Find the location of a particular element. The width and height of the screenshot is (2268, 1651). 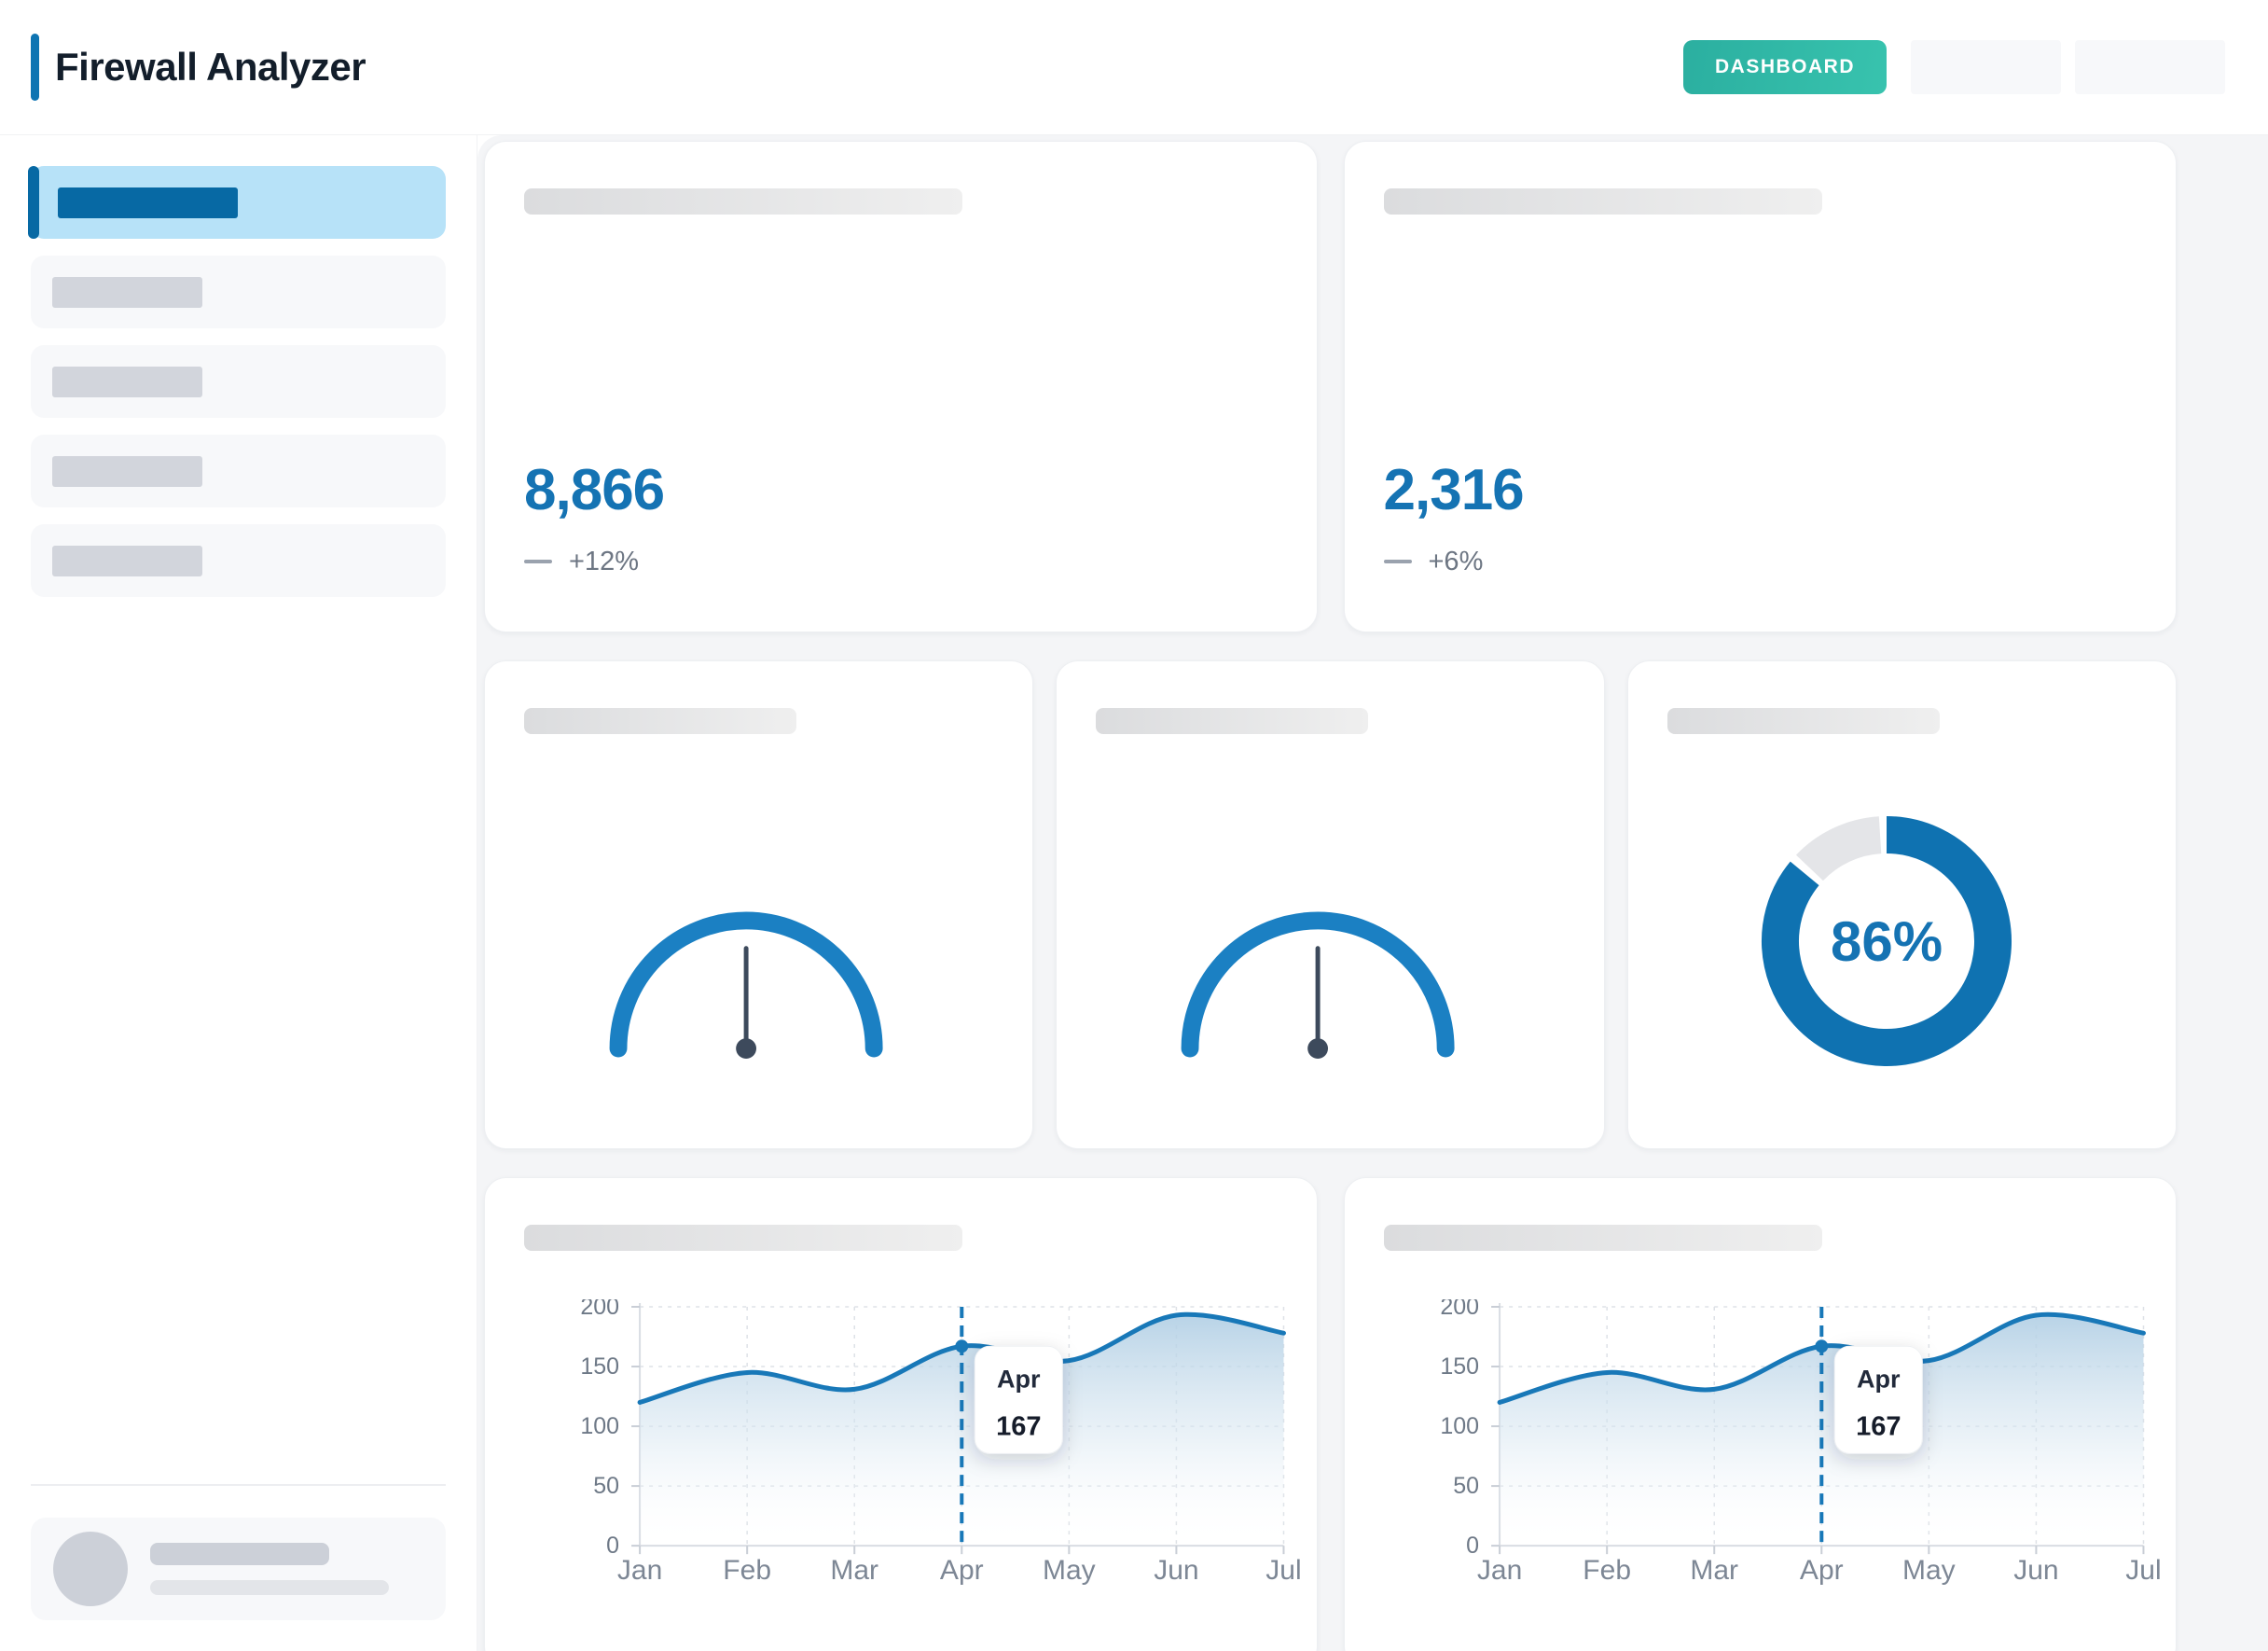

brand-accent-bar is located at coordinates (35, 67).